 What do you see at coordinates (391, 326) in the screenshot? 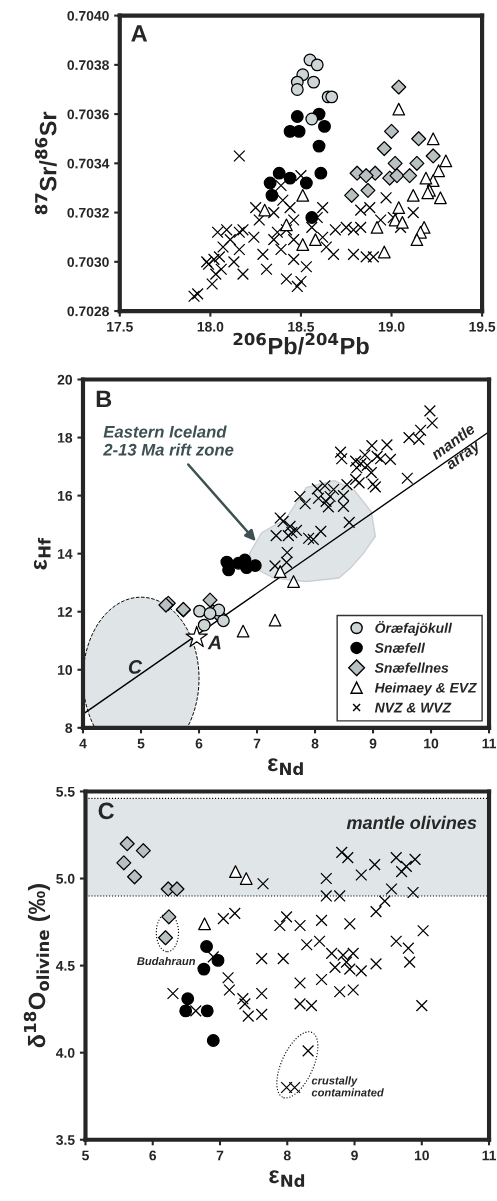
I see `x-tick-label: 19.0` at bounding box center [391, 326].